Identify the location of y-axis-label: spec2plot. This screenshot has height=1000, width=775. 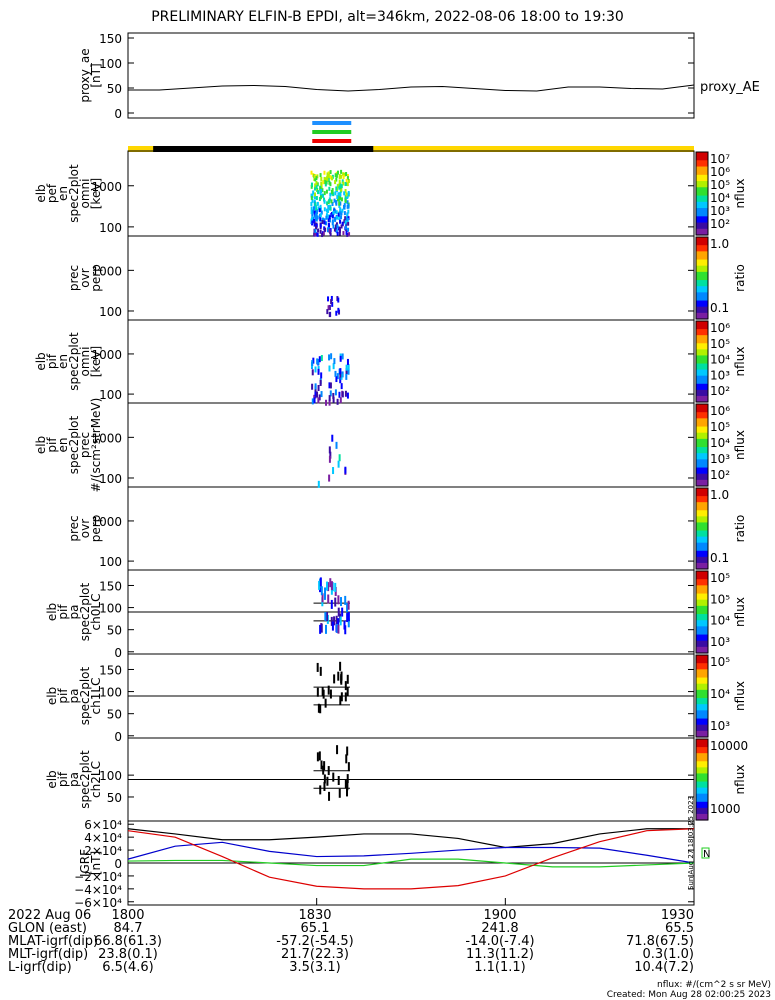
(74, 193).